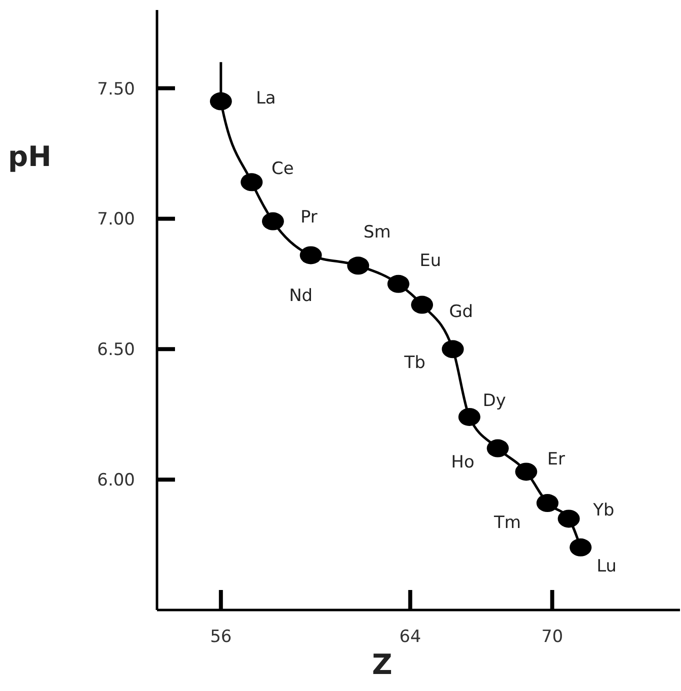 This screenshot has height=691, width=681. What do you see at coordinates (309, 217) in the screenshot?
I see `data-label: Pr` at bounding box center [309, 217].